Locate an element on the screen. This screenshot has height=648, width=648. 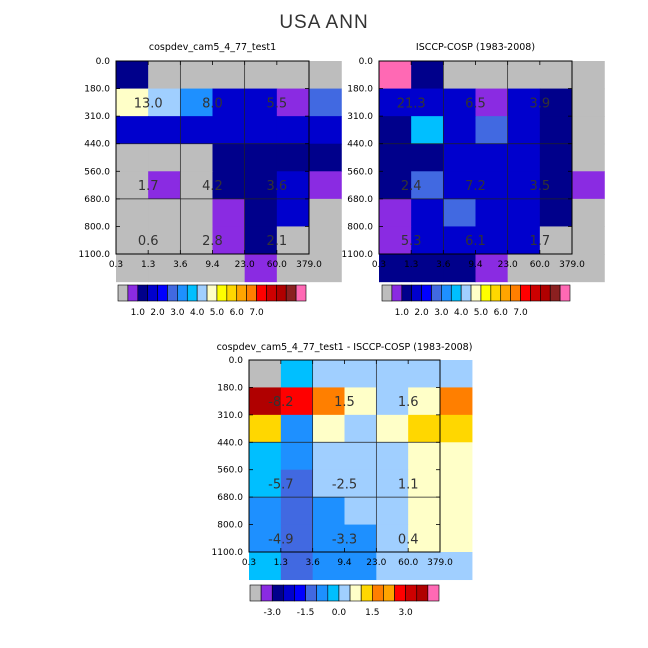
y-tick-label: 440.0 is located at coordinates (230, 443).